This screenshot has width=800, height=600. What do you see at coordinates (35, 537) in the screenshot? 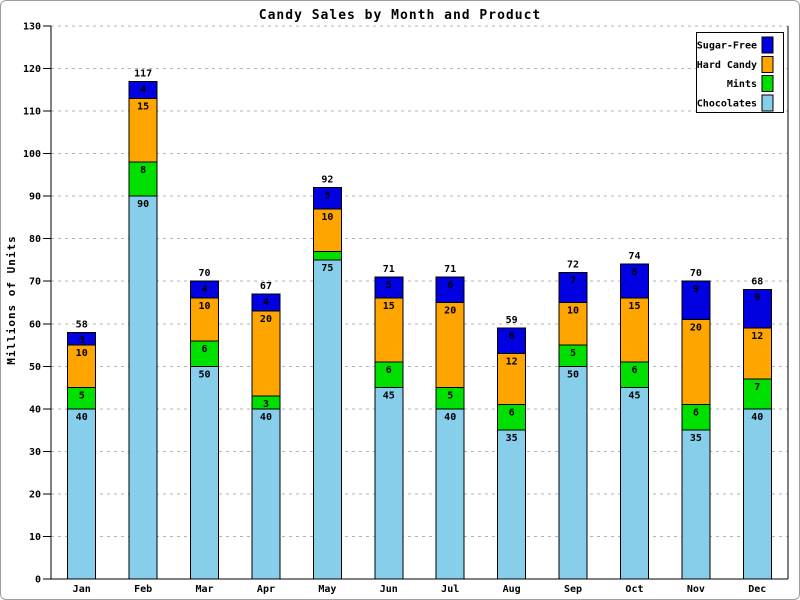
I see `y-tick-label-10: 10` at bounding box center [35, 537].